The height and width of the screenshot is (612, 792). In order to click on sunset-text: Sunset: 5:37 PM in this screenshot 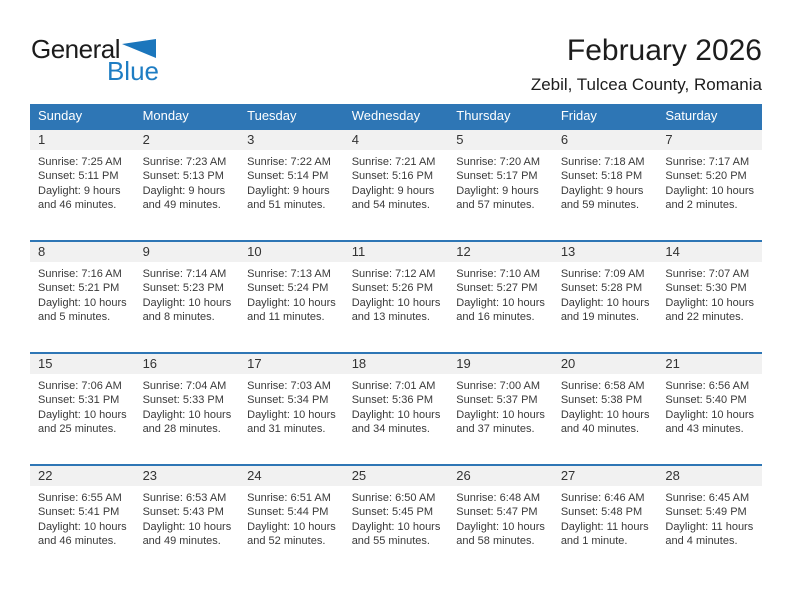, I will do `click(497, 400)`.